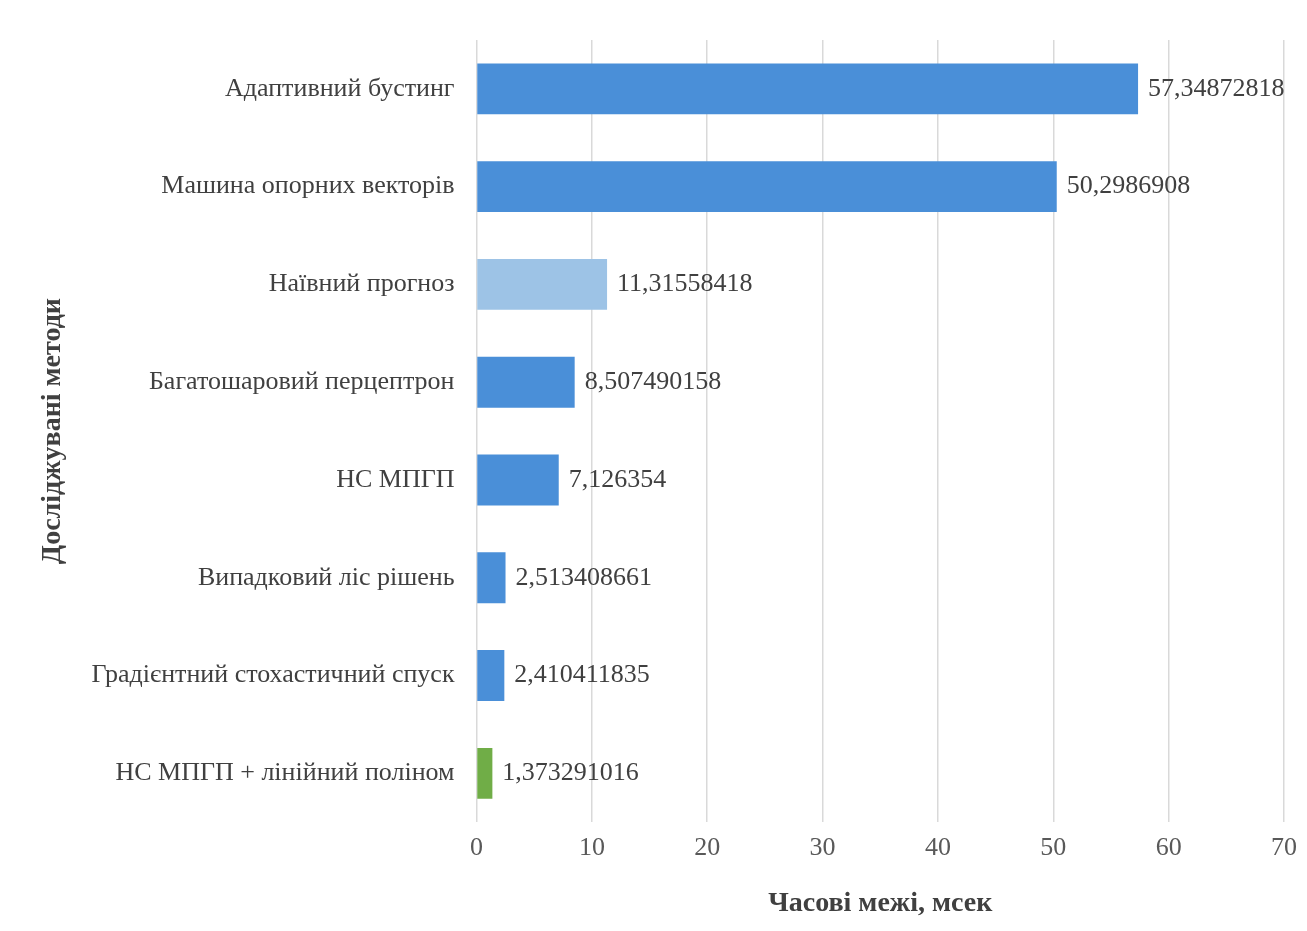  I want to click on x-tick-label: 10, so click(591, 846).